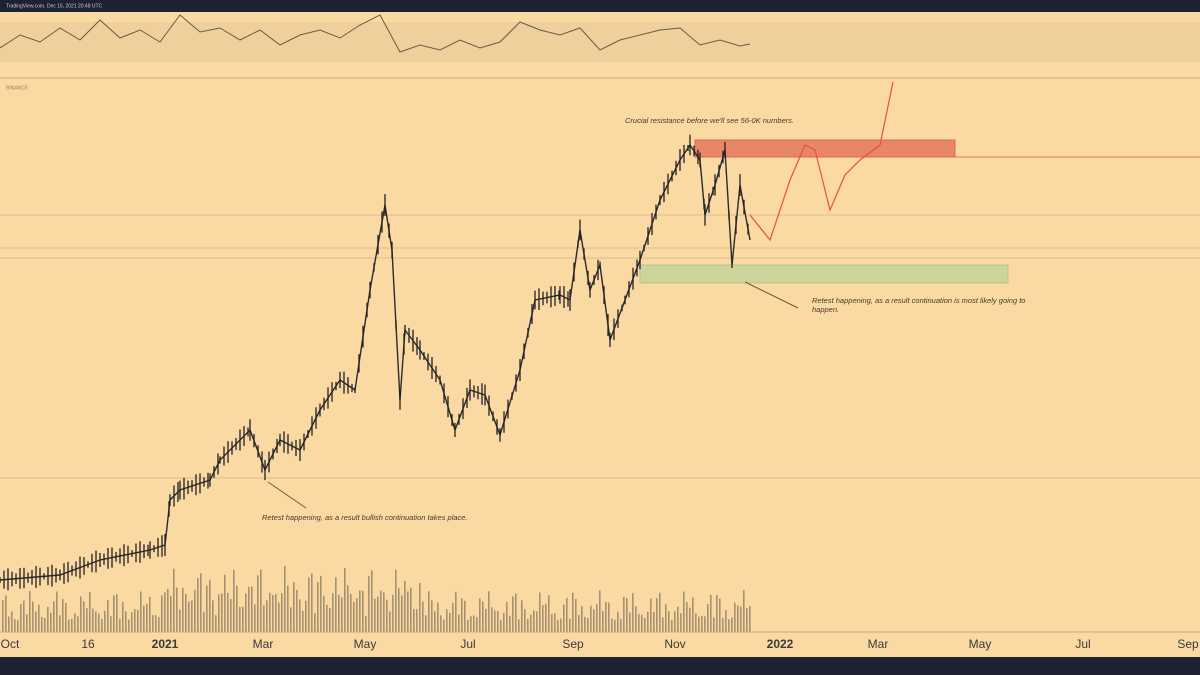 The image size is (1200, 675). Describe the element at coordinates (600, 6) in the screenshot. I see `top-bar` at that location.